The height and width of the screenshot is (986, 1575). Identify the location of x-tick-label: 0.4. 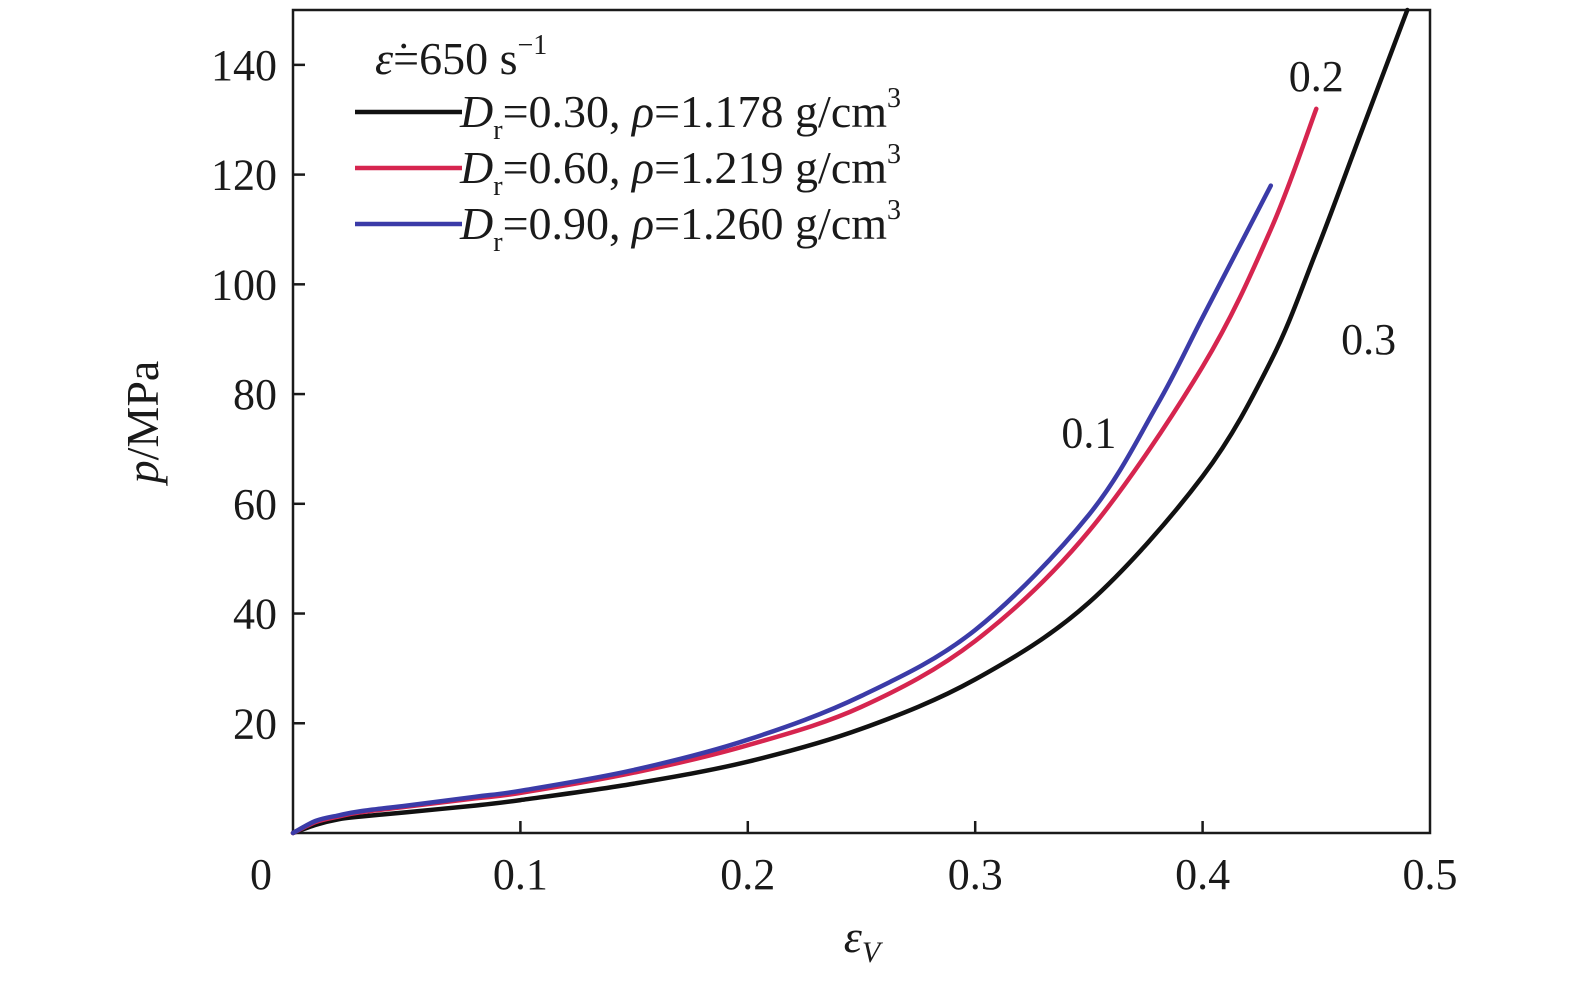
(1202, 874).